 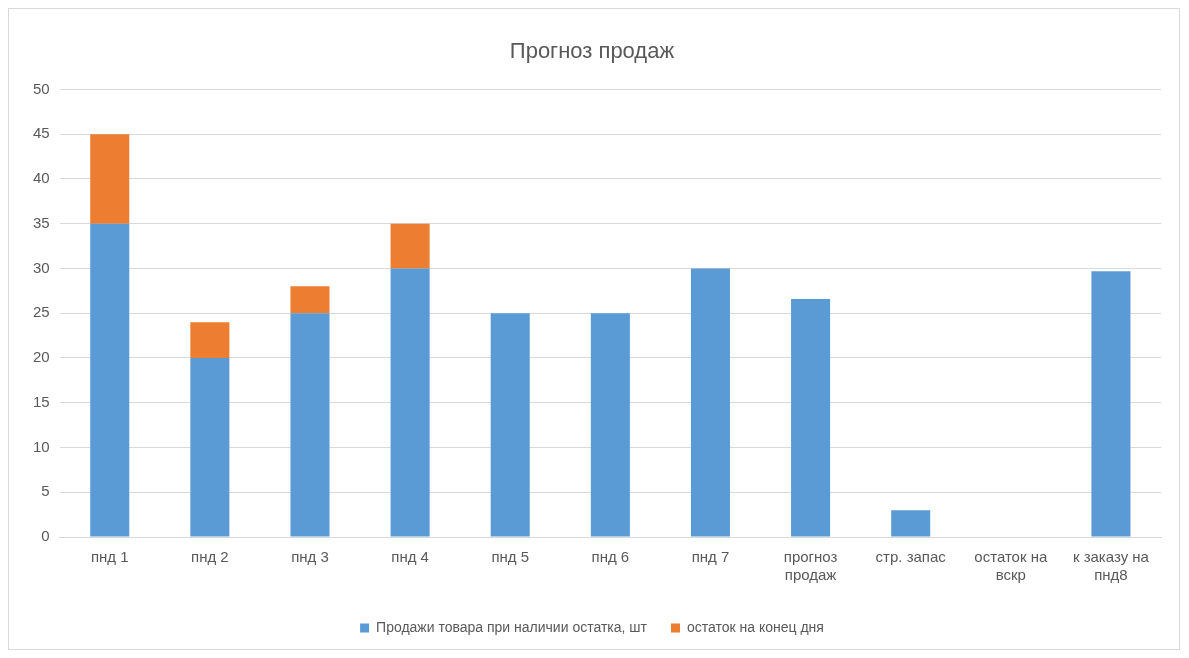 I want to click on y-tick-label: 20, so click(x=41, y=357).